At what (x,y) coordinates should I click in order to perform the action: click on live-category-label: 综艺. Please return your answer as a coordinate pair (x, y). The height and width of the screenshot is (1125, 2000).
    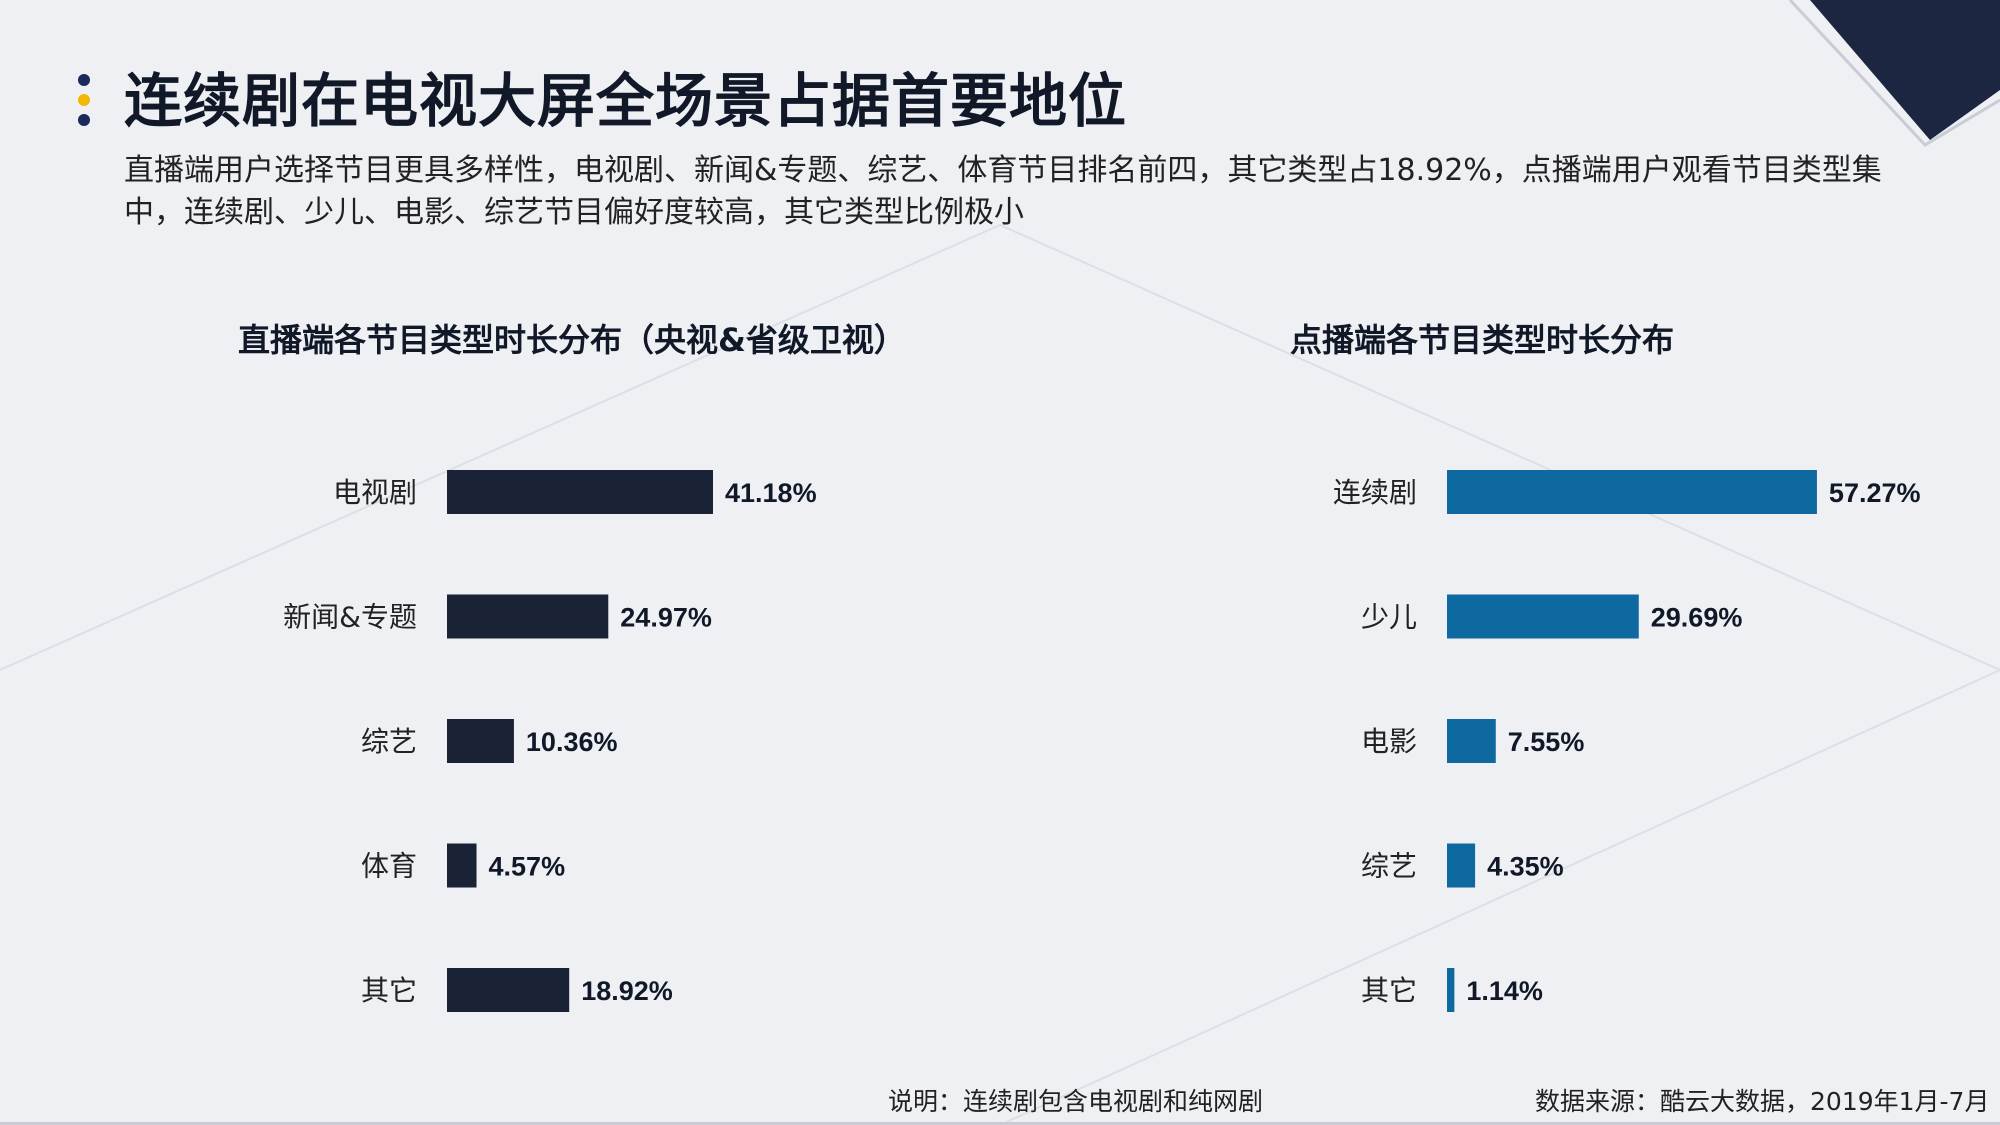
    Looking at the image, I should click on (389, 741).